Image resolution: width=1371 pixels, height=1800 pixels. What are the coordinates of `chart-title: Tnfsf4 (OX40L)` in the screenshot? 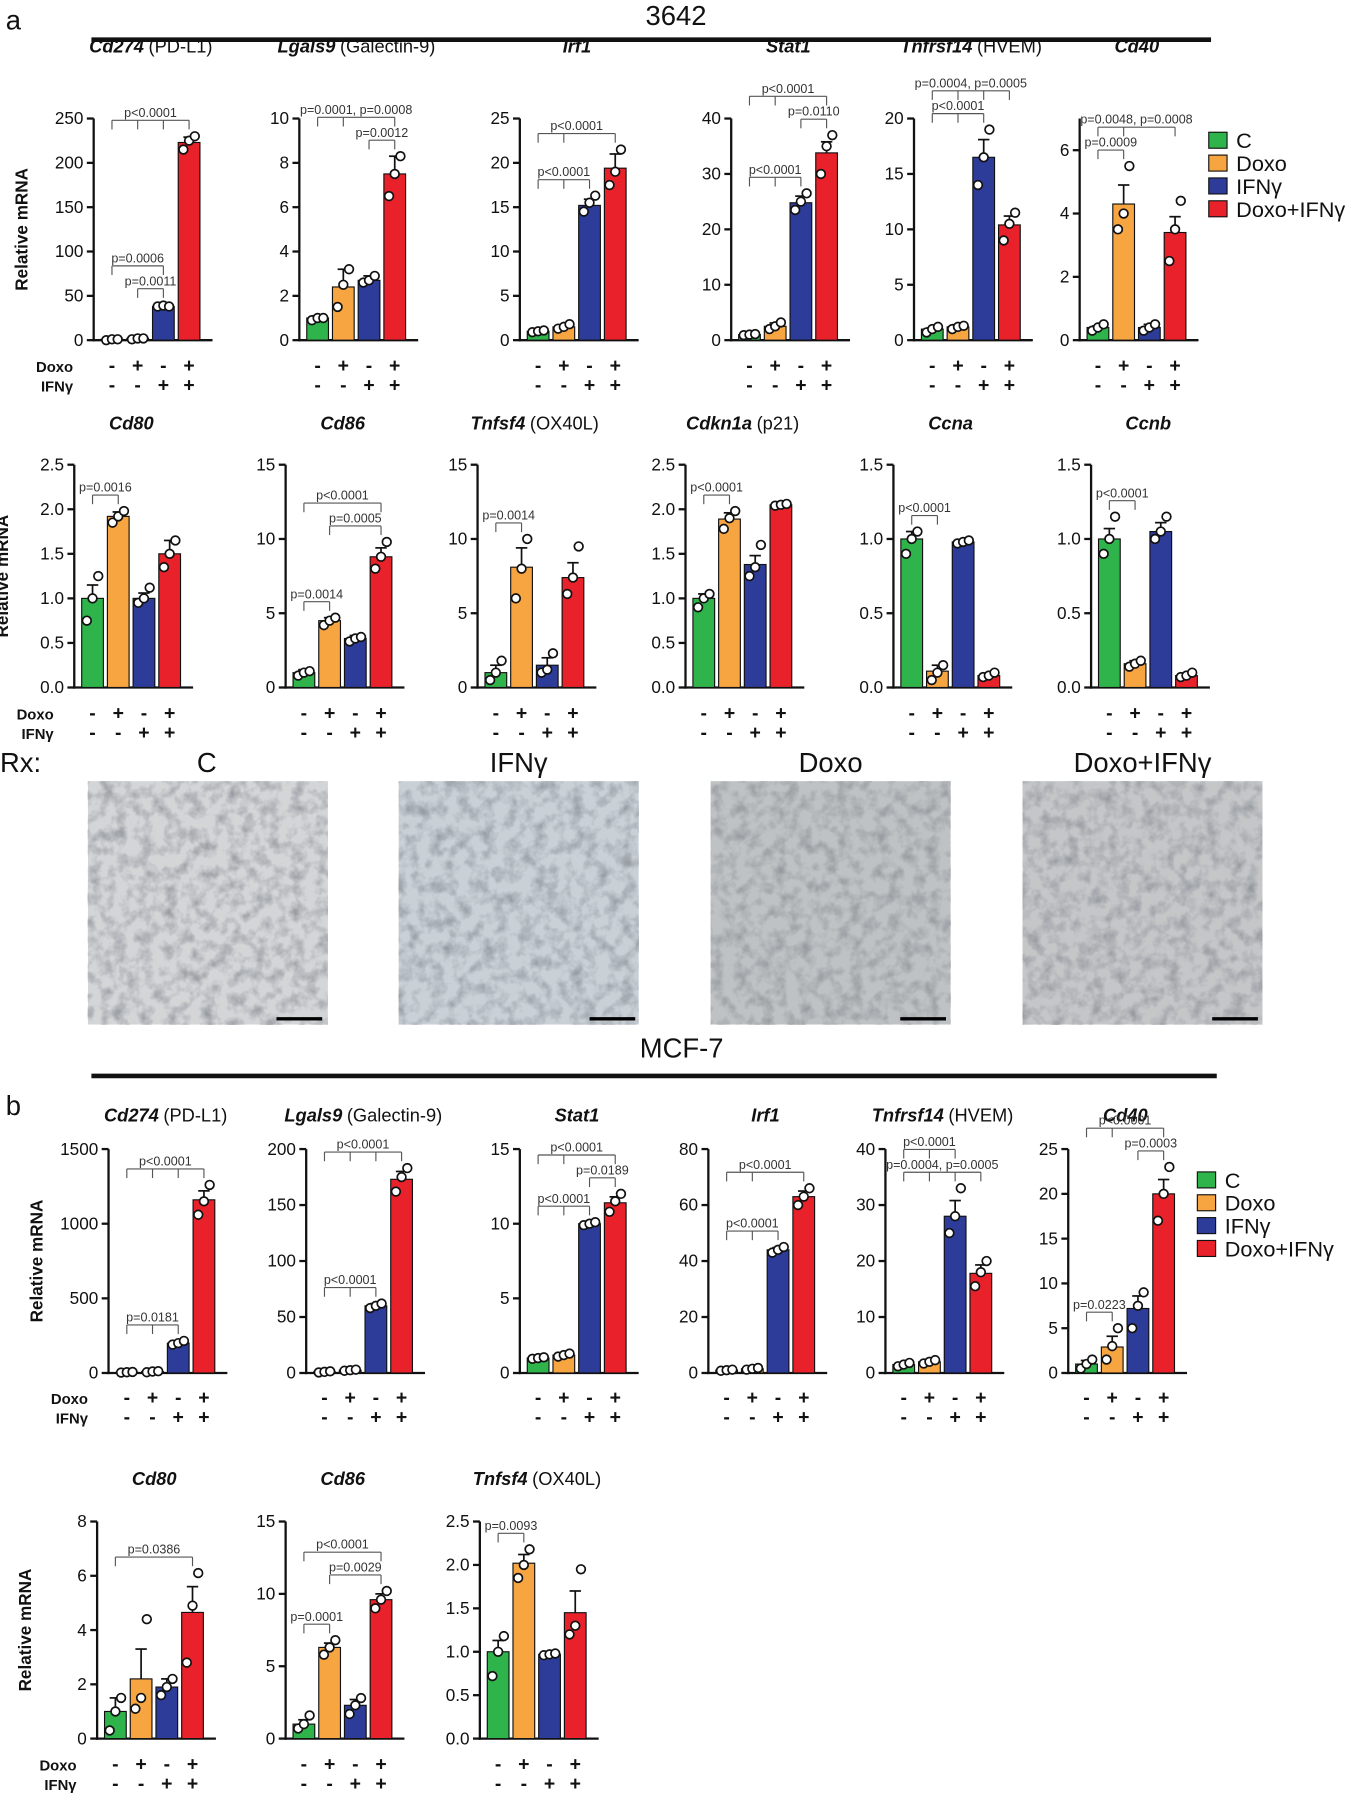 It's located at (534, 422).